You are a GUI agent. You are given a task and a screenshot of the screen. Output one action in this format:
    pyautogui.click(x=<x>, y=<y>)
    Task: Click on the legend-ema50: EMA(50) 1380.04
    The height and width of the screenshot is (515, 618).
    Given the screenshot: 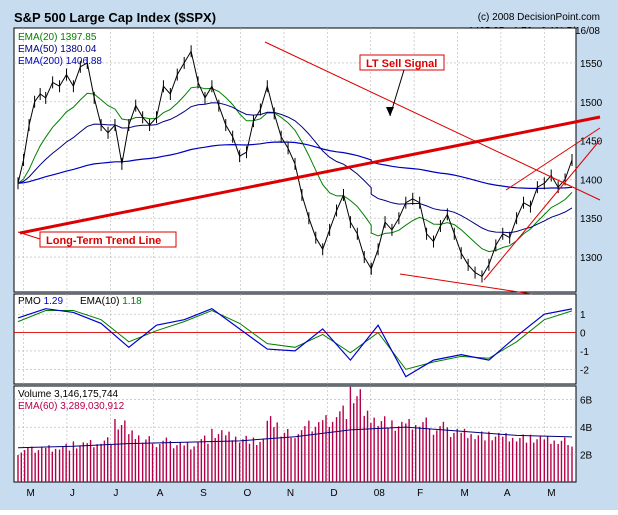 What is the action you would take?
    pyautogui.click(x=57, y=49)
    